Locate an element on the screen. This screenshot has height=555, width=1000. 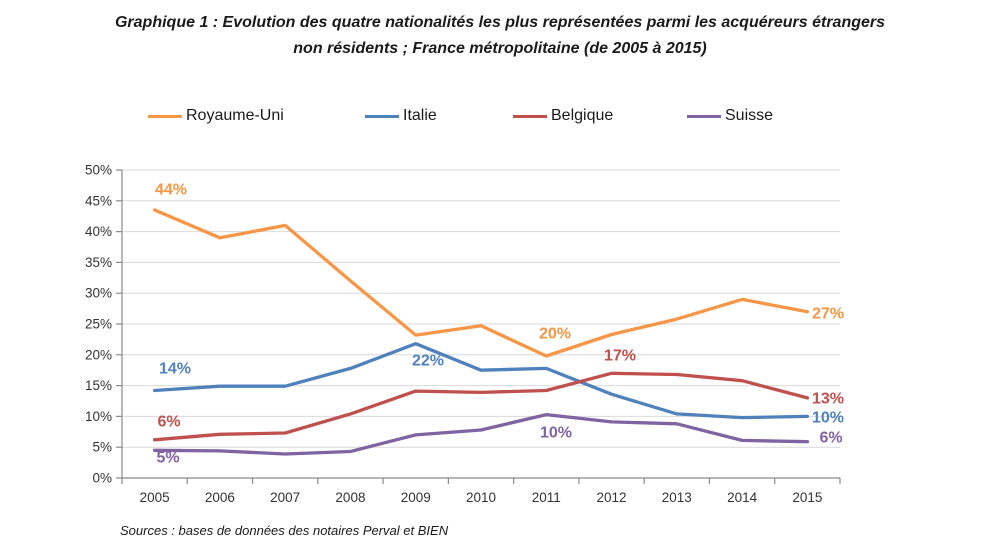
x-tick-label: 2014 is located at coordinates (742, 497).